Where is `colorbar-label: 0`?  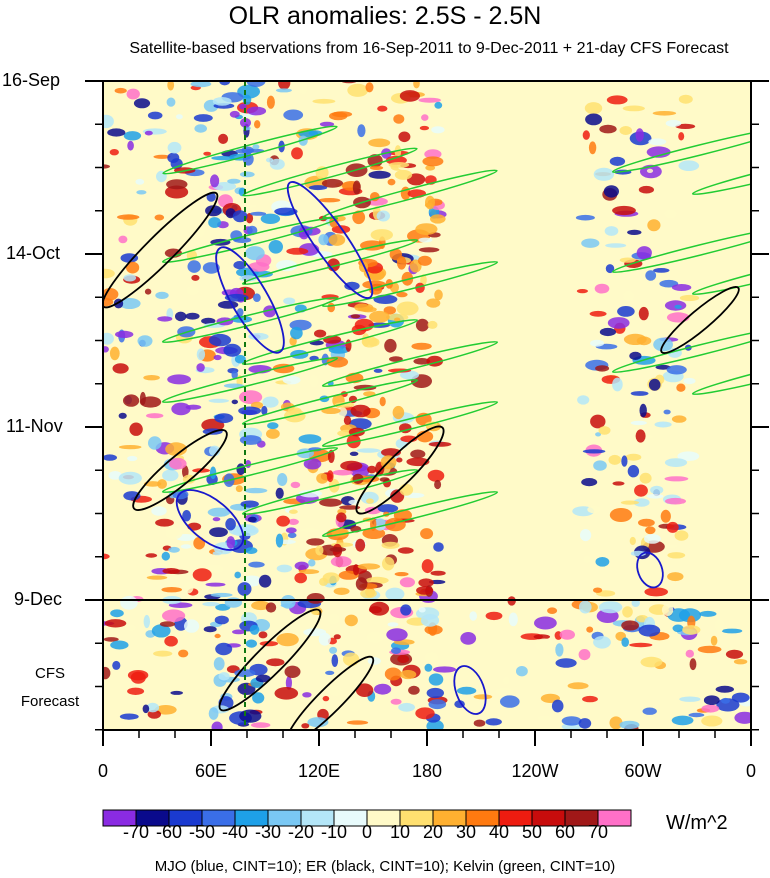
colorbar-label: 0 is located at coordinates (366, 832).